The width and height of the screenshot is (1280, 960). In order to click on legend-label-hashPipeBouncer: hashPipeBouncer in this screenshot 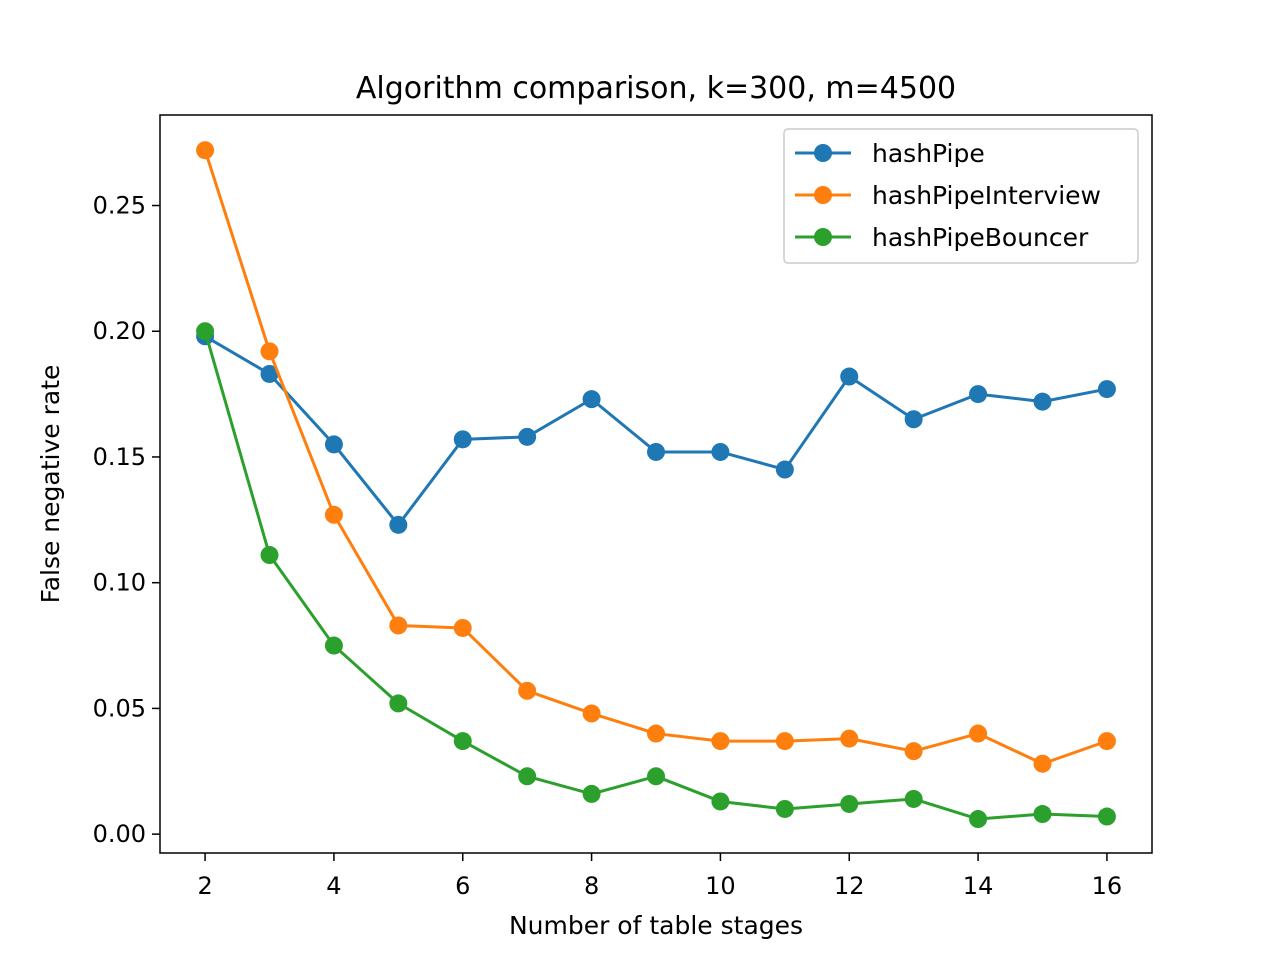, I will do `click(980, 237)`.